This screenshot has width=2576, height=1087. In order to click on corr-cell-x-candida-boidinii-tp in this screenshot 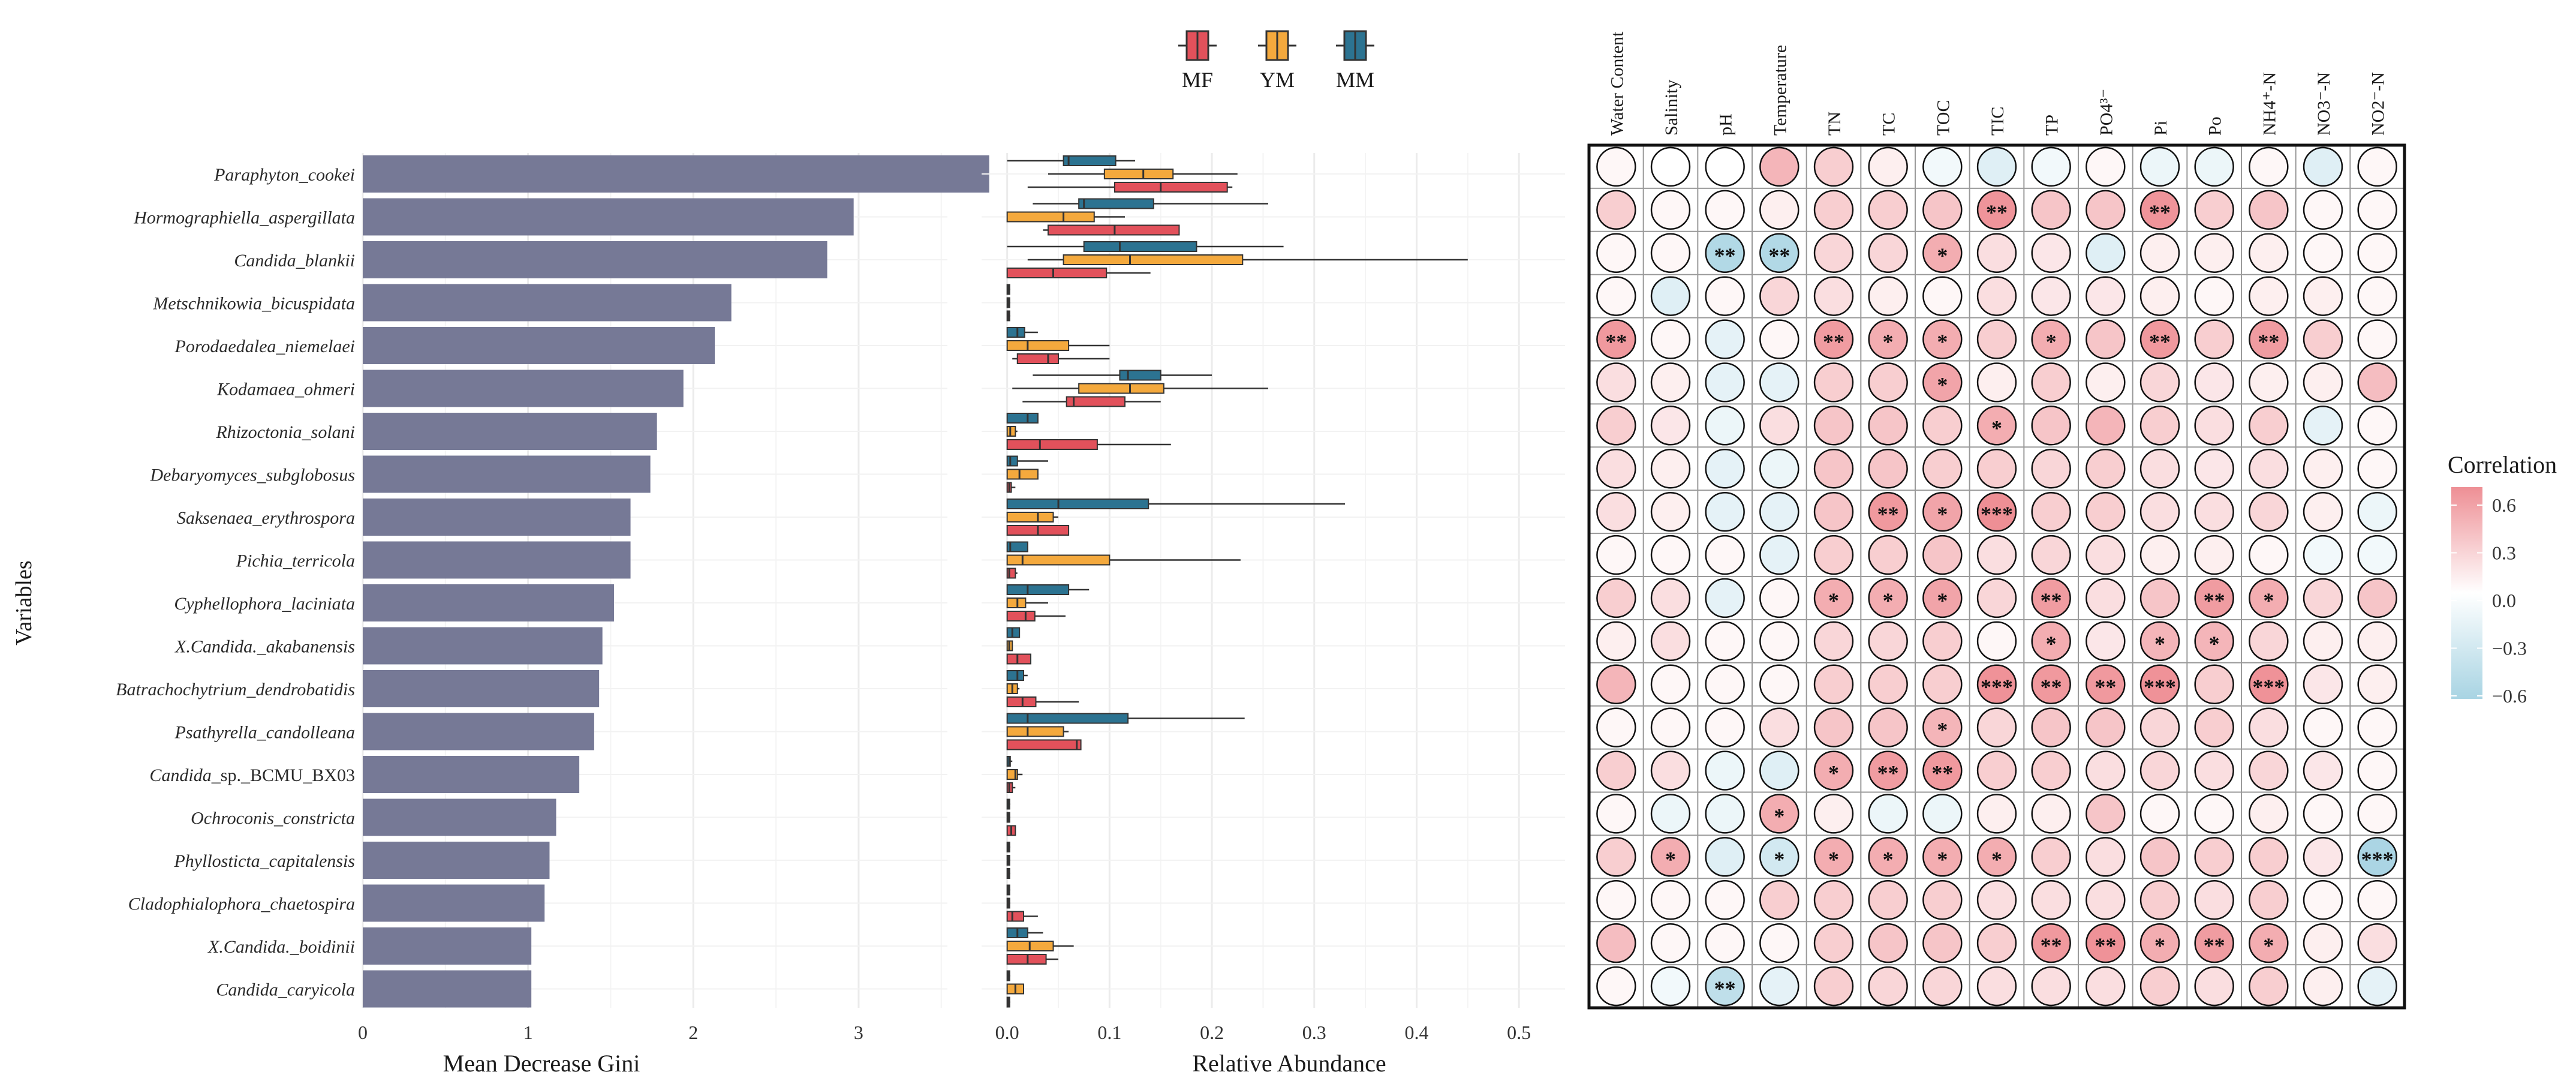, I will do `click(2051, 943)`.